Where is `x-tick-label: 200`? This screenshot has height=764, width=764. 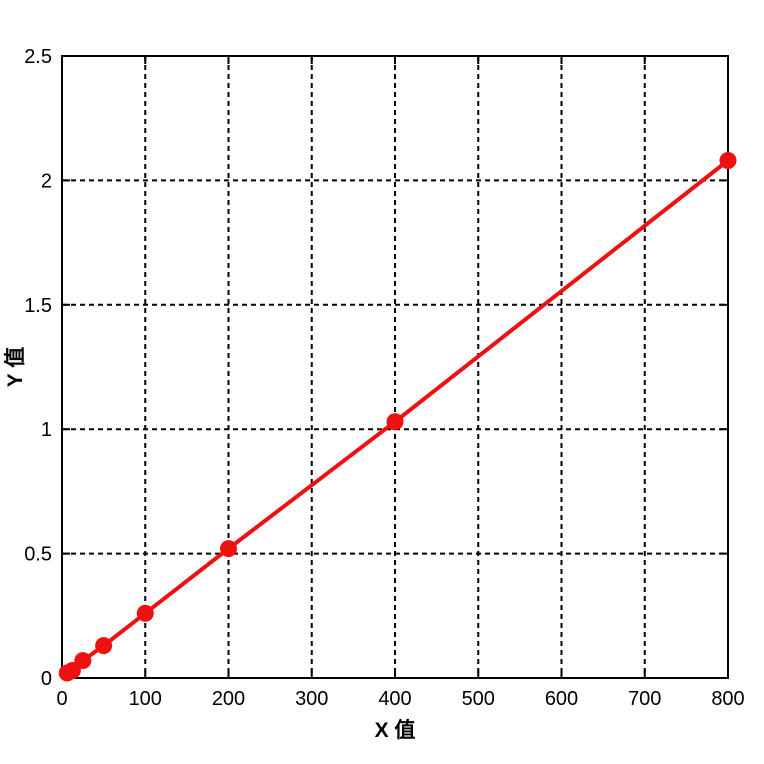 x-tick-label: 200 is located at coordinates (228, 699).